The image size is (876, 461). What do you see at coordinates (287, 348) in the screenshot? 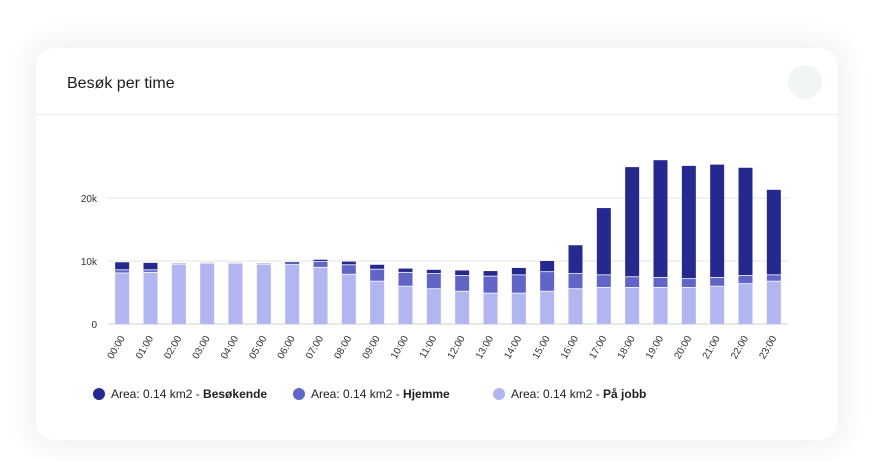
I see `x-tick-label: 06:00` at bounding box center [287, 348].